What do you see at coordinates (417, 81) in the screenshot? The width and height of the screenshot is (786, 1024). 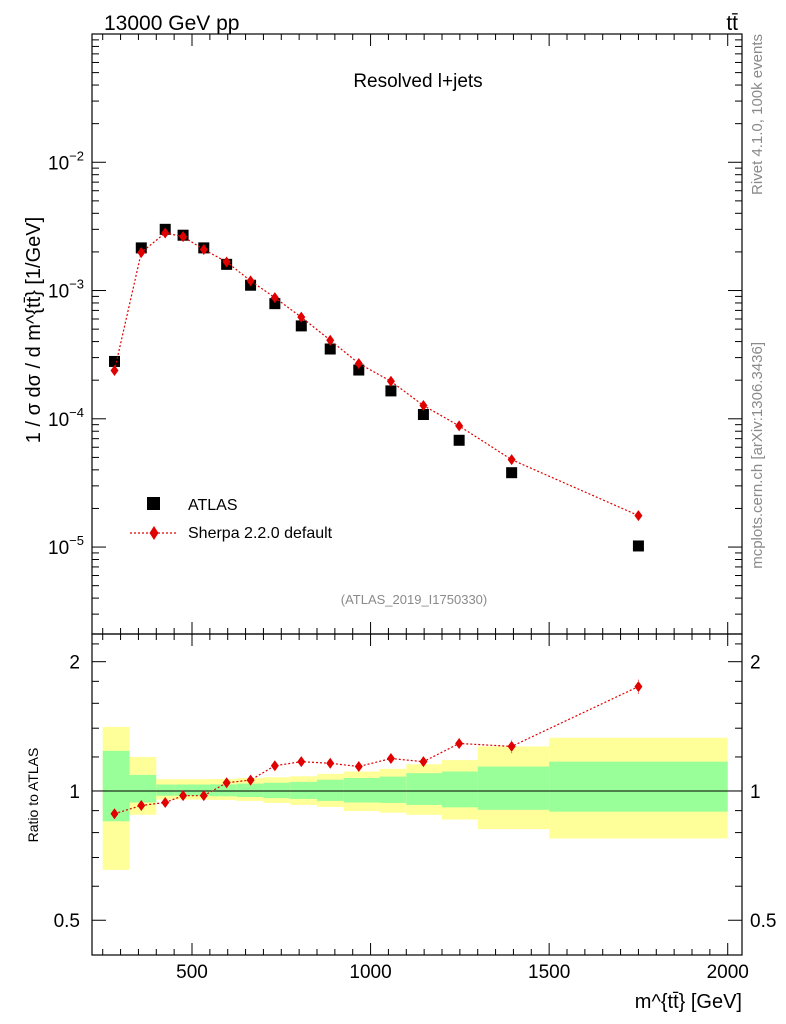 I see `plot-title: Resolved l+jets` at bounding box center [417, 81].